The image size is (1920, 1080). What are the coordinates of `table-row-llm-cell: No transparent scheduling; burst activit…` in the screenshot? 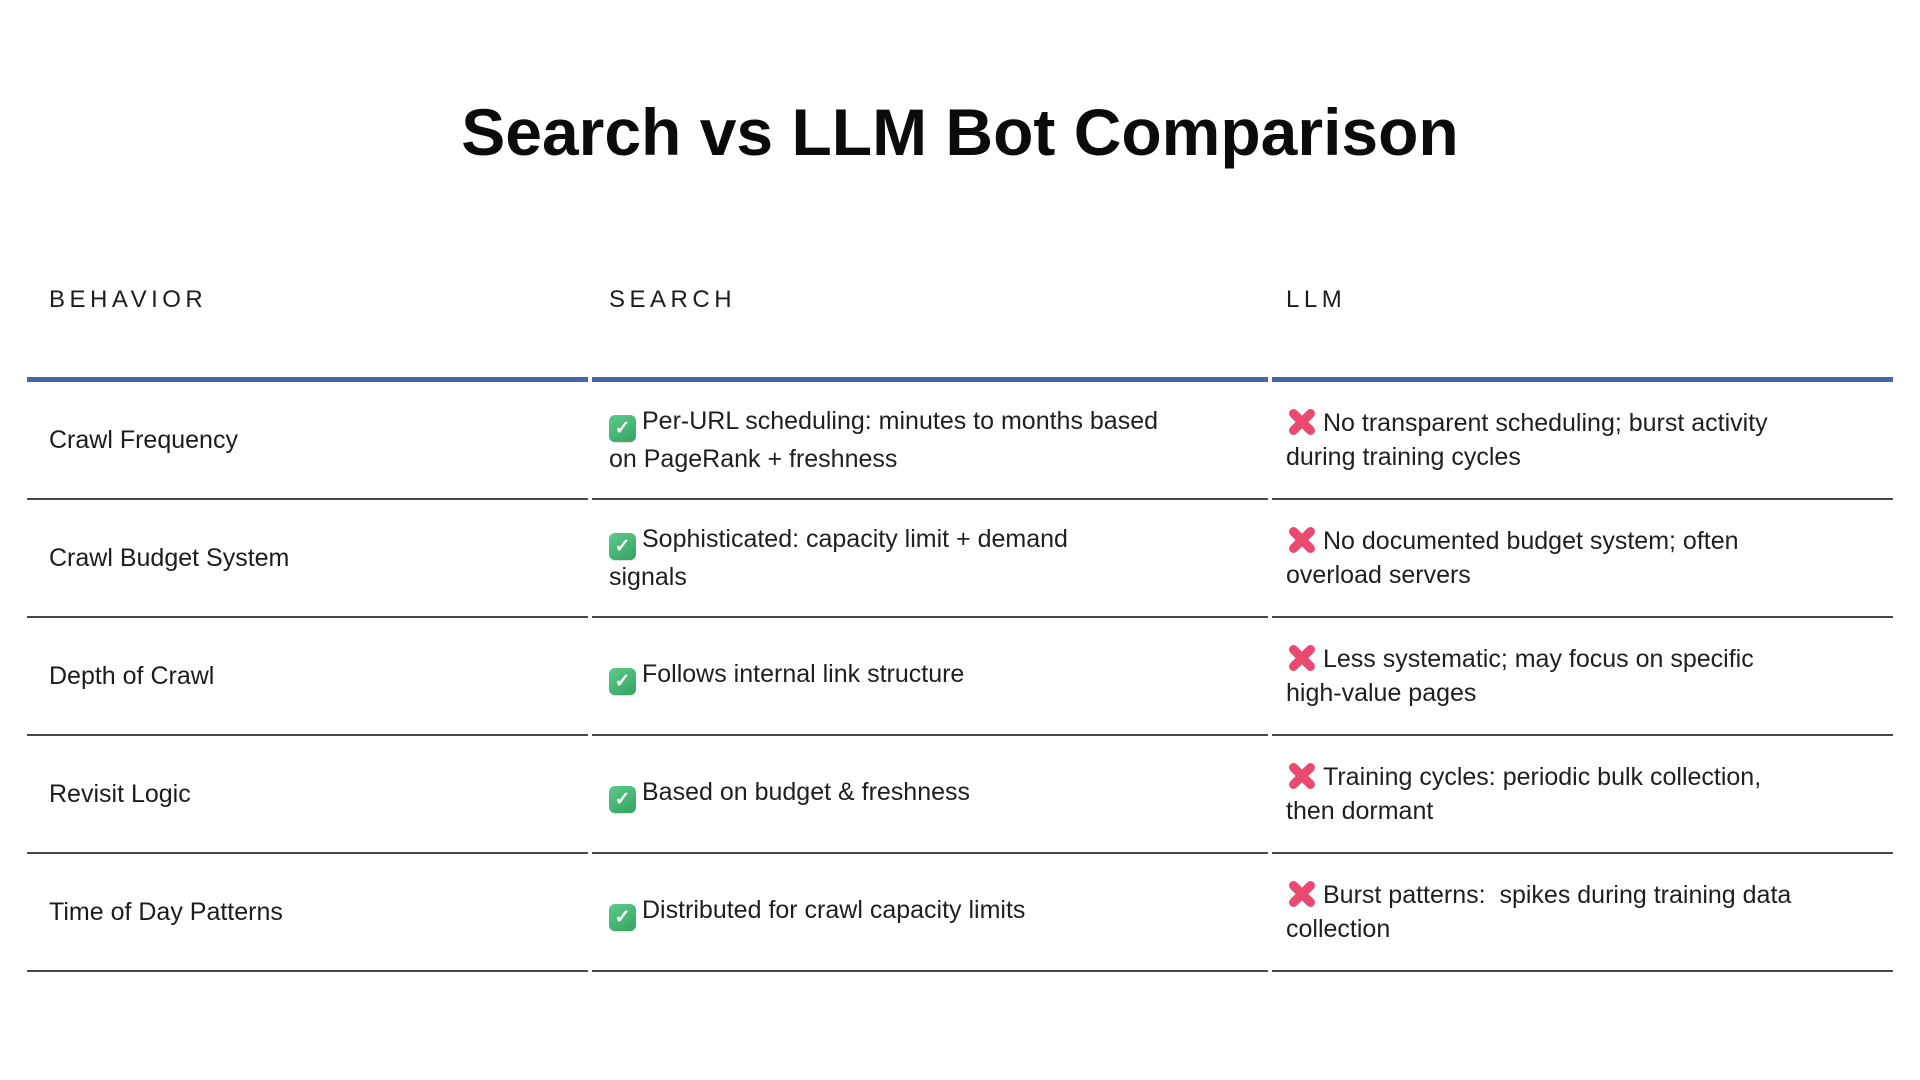 It's located at (1582, 441).